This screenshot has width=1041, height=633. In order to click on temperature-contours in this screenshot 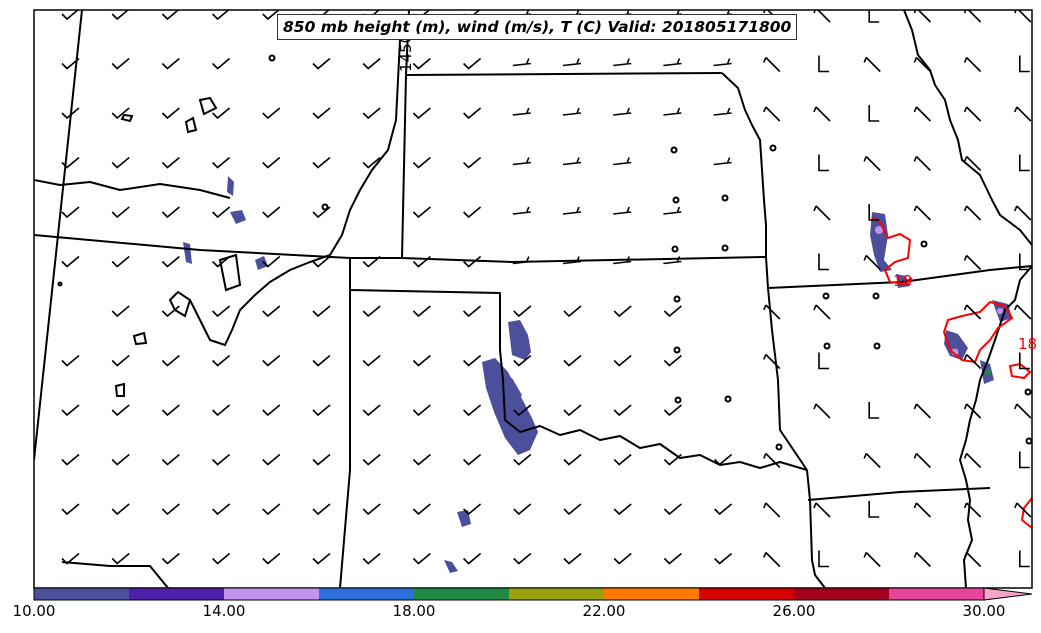, I will do `click(951, 373)`.